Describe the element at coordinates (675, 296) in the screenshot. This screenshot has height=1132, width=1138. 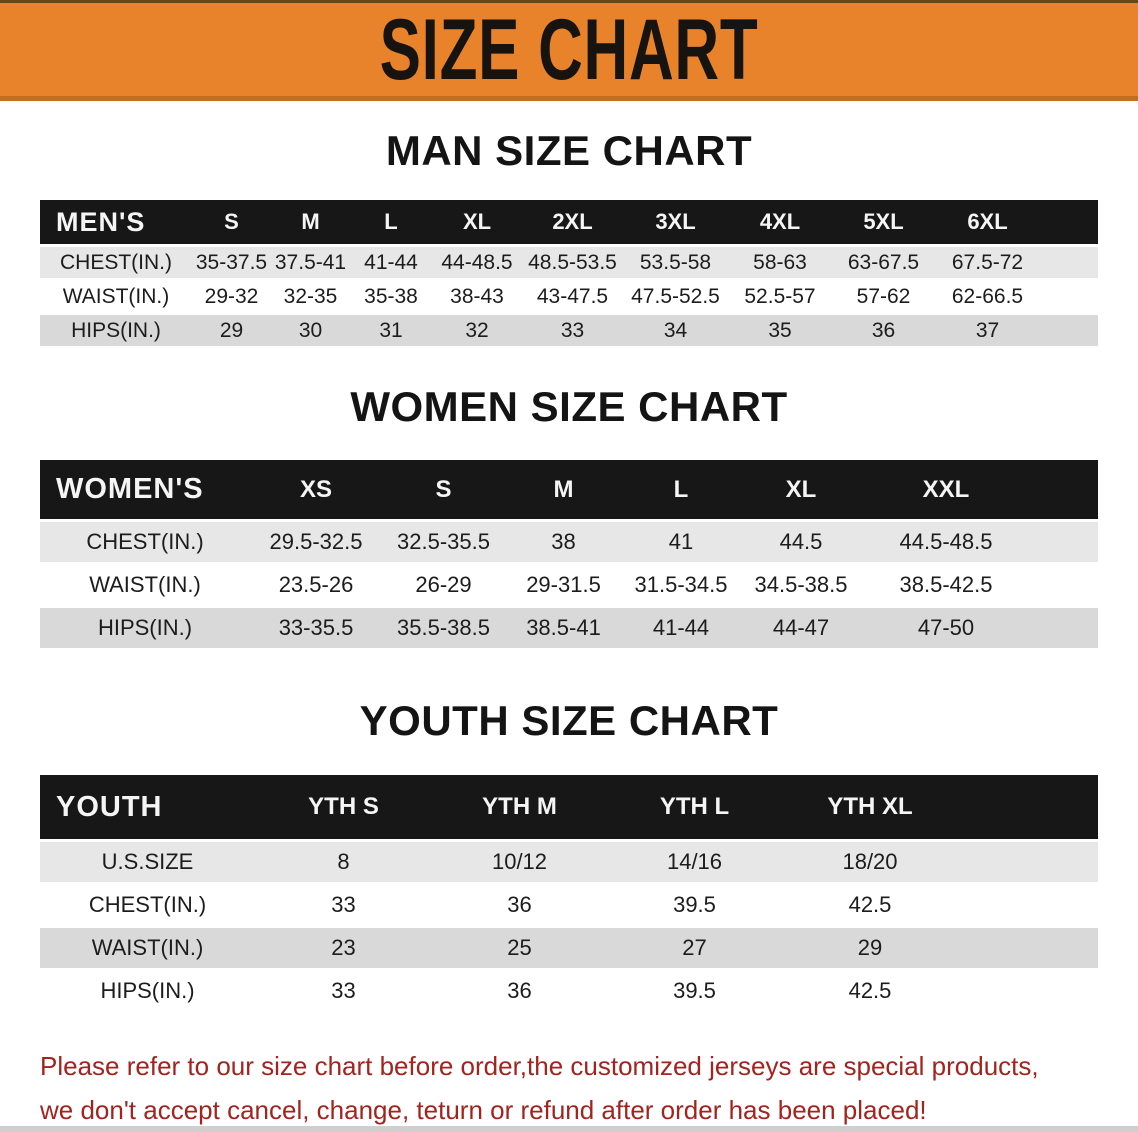
I see `table-cell: 47.5-52.5` at that location.